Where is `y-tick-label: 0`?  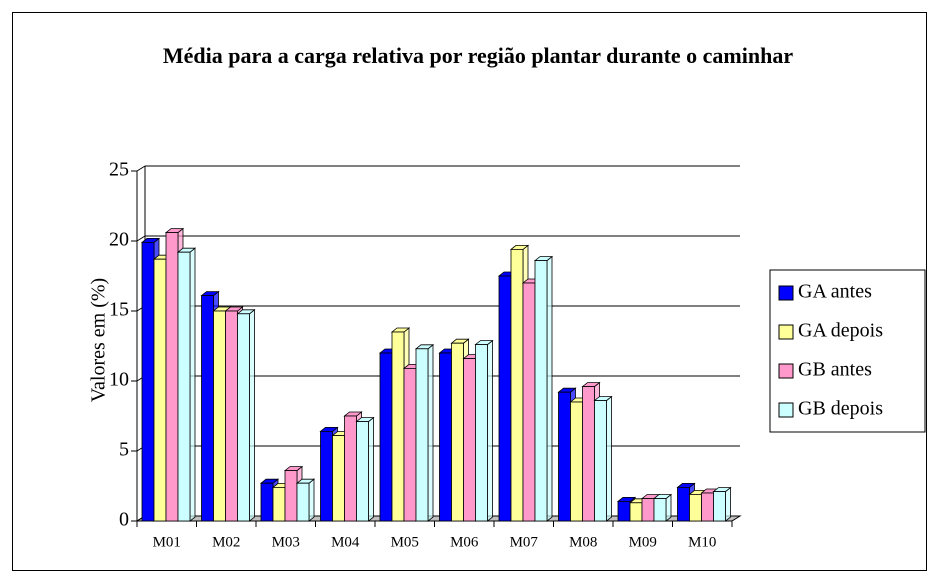 y-tick-label: 0 is located at coordinates (124, 520).